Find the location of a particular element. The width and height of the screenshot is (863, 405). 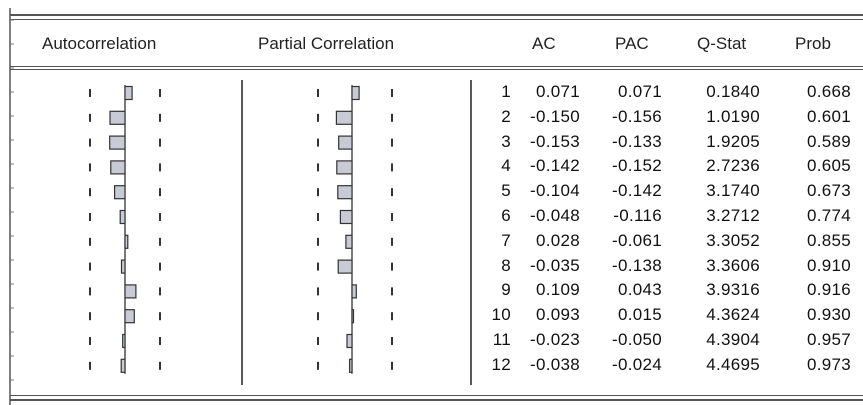

ac-value: -0.153 is located at coordinates (554, 141).